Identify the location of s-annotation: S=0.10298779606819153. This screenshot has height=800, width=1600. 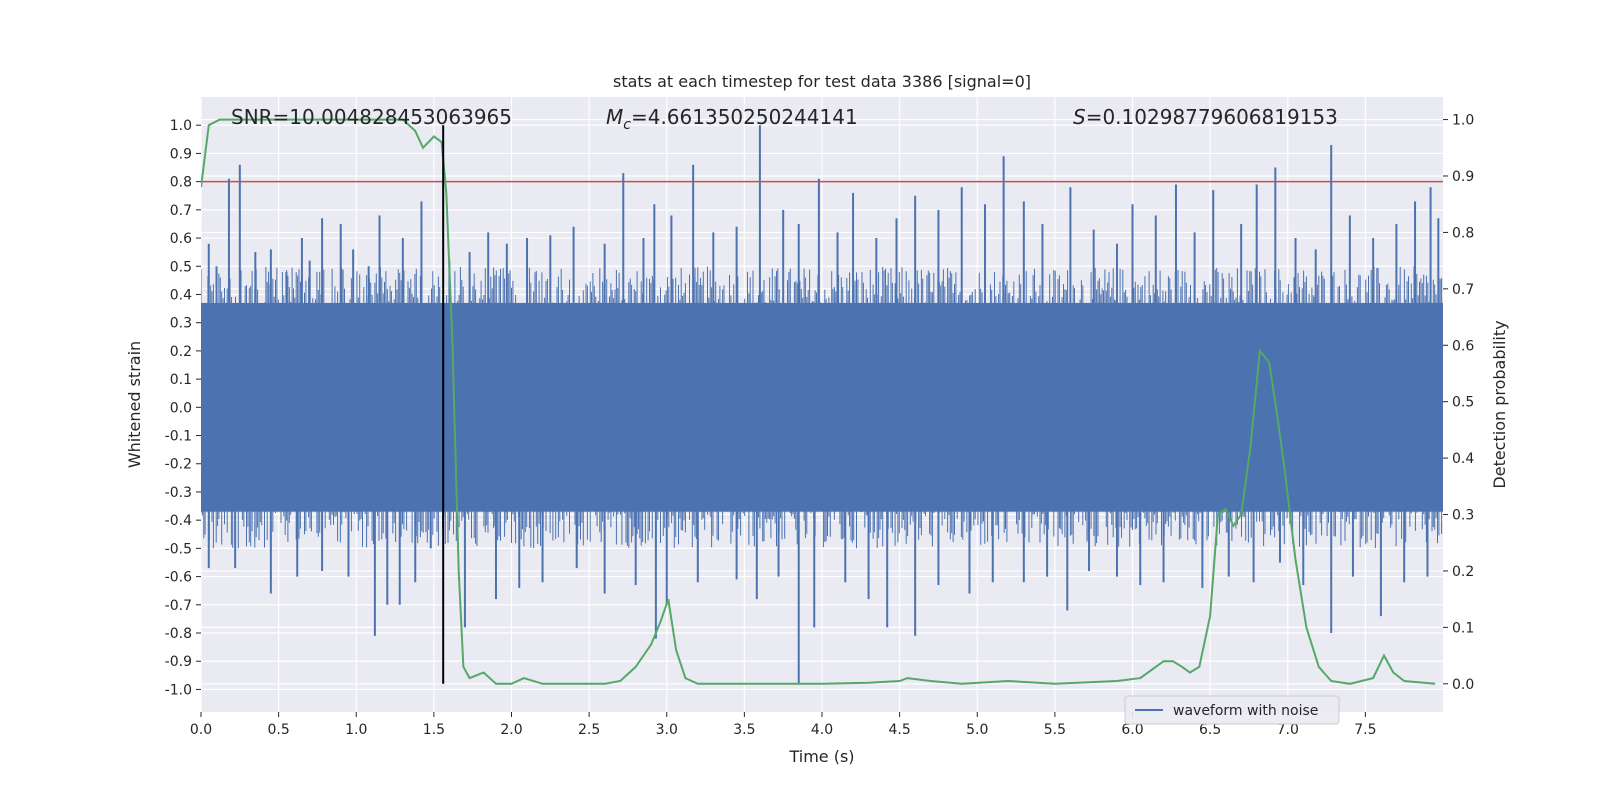
(1205, 117).